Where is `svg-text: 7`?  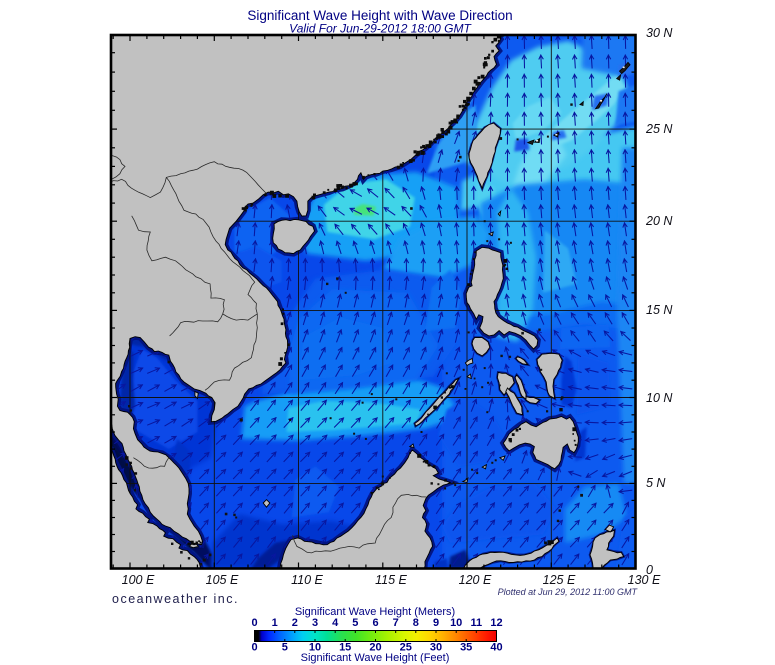
svg-text: 7 is located at coordinates (396, 623).